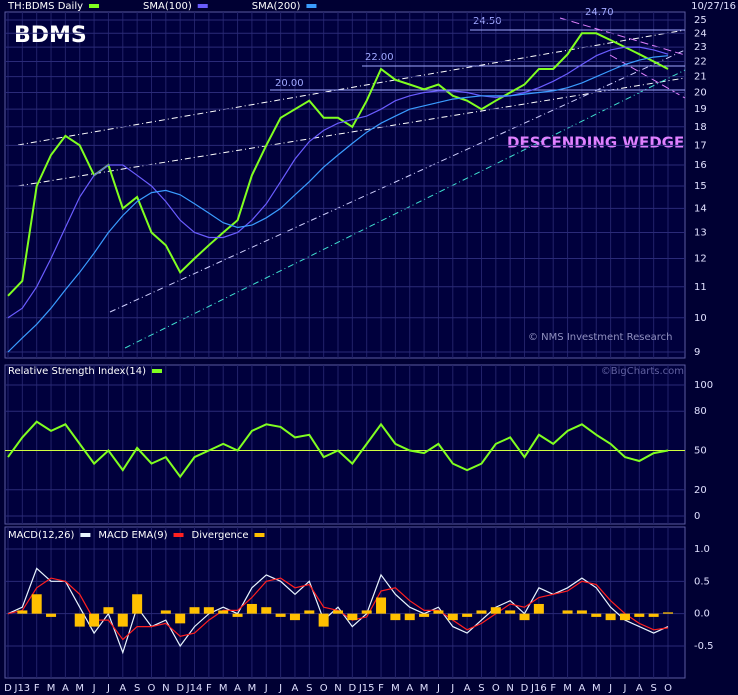 Image resolution: width=738 pixels, height=695 pixels. I want to click on legend-label: TH:BDMS Daily, so click(45, 6).